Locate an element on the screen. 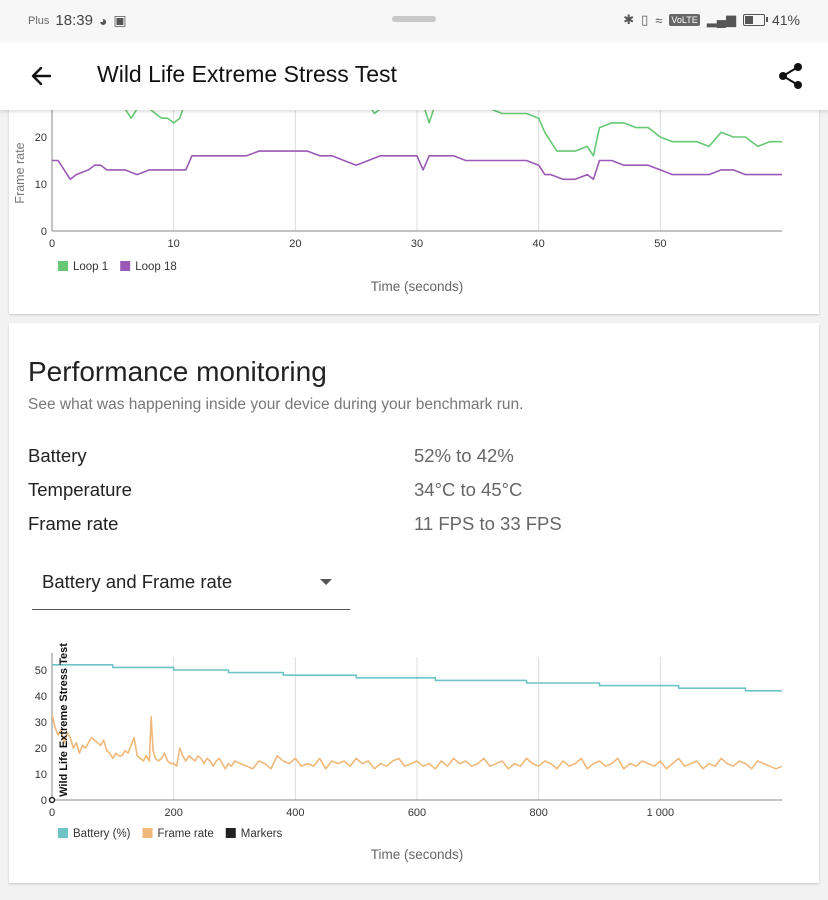 The height and width of the screenshot is (900, 828). x-tick-label: 20 is located at coordinates (295, 244).